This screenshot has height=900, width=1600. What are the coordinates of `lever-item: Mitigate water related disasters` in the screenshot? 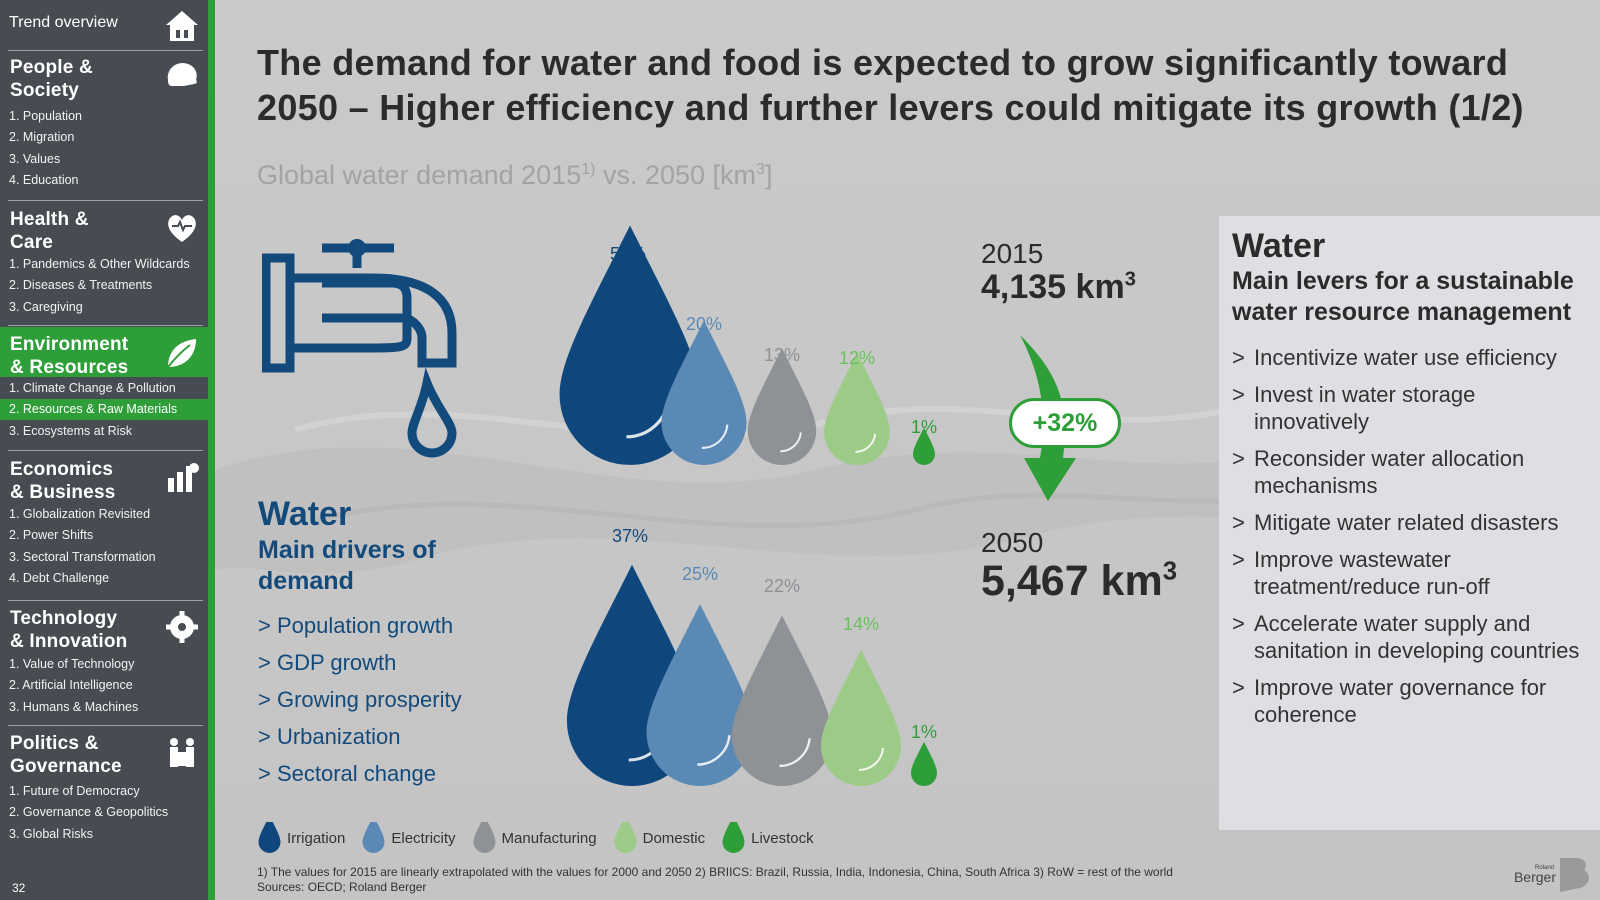 It's located at (1410, 522).